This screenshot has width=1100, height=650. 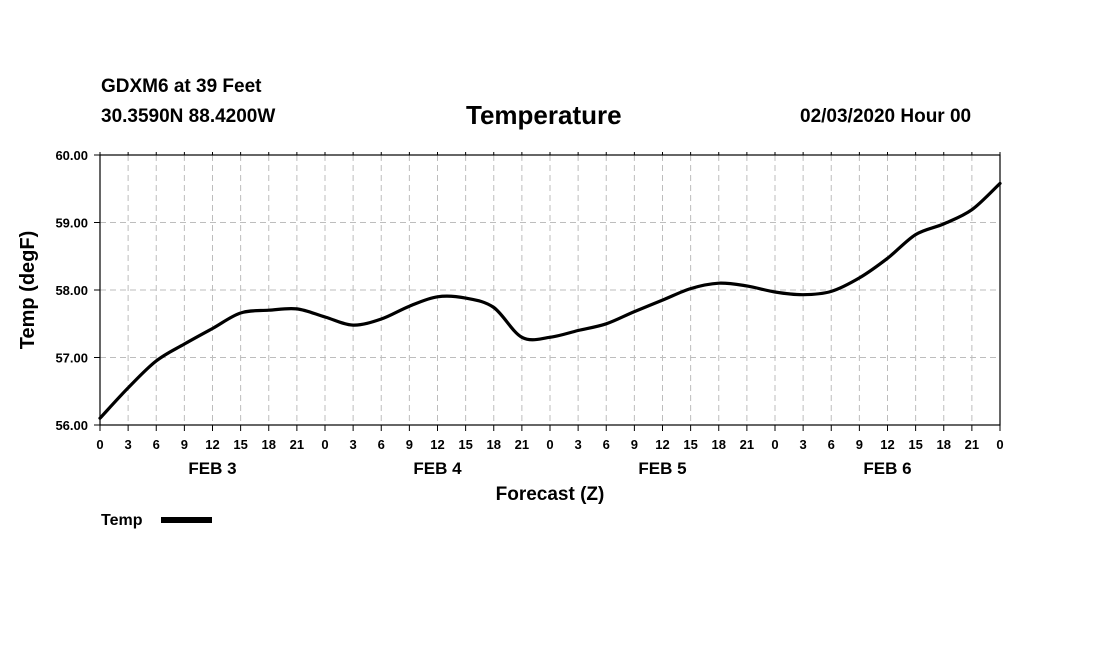 I want to click on run-time: 02/03/2020 Hour 00, so click(x=886, y=116).